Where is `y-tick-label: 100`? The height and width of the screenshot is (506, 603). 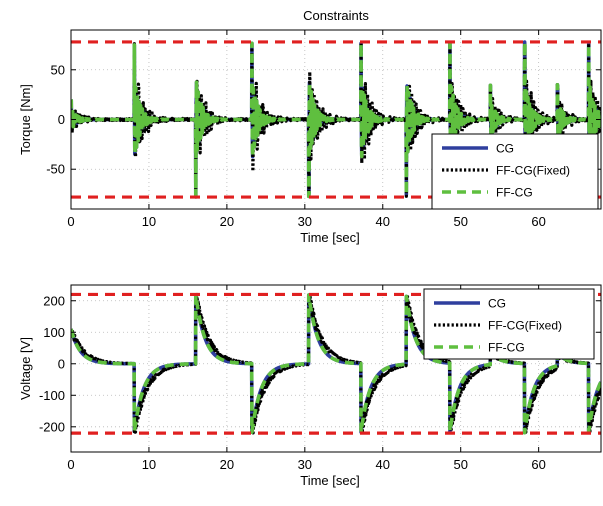 y-tick-label: 100 is located at coordinates (54, 332).